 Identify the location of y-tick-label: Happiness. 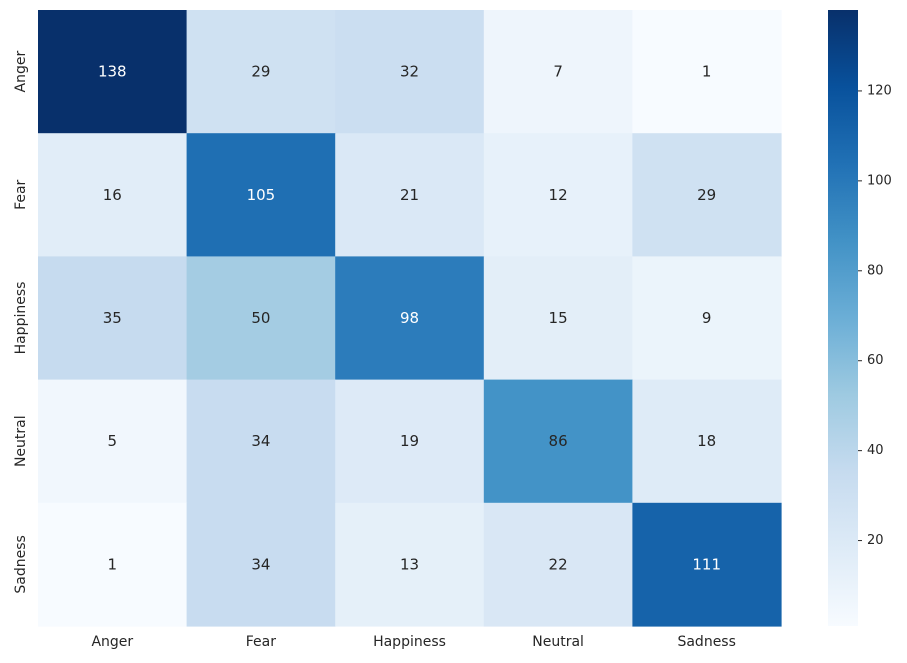
(21, 318).